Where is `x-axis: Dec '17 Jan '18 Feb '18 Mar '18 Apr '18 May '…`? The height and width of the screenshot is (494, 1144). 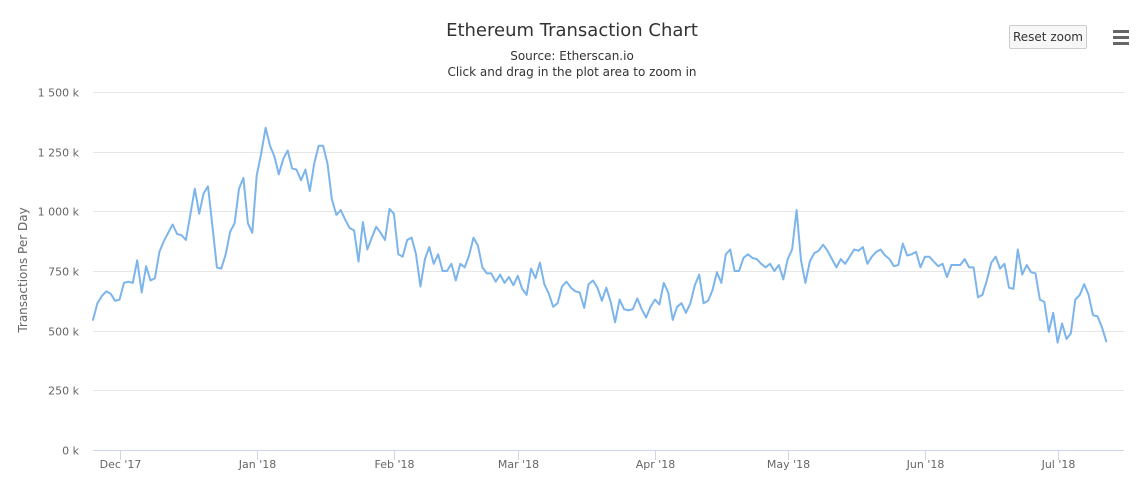
x-axis: Dec '17 Jan '18 Feb '18 Mar '18 Apr '18 May '… is located at coordinates (608, 460).